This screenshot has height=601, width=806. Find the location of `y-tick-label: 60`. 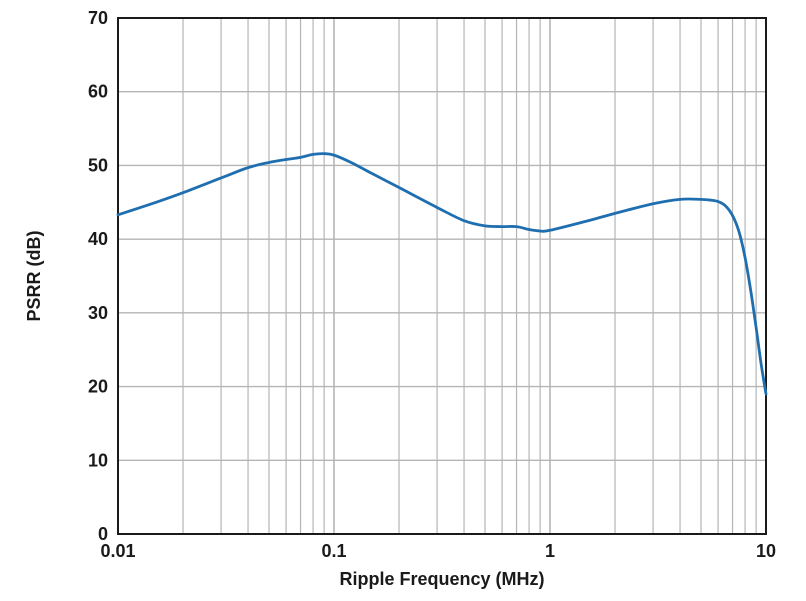

y-tick-label: 60 is located at coordinates (98, 92).